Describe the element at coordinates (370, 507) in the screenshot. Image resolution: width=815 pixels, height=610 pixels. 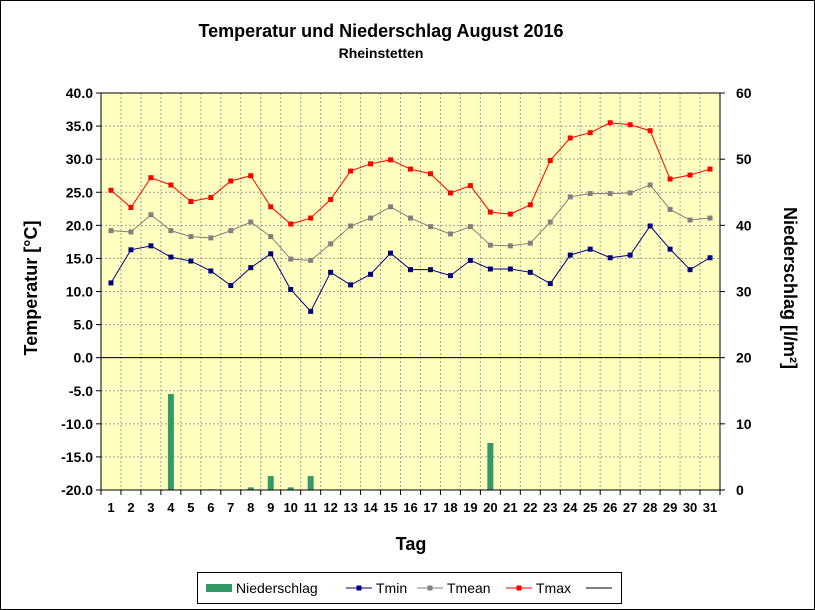
I see `x-tick-label: 14` at that location.